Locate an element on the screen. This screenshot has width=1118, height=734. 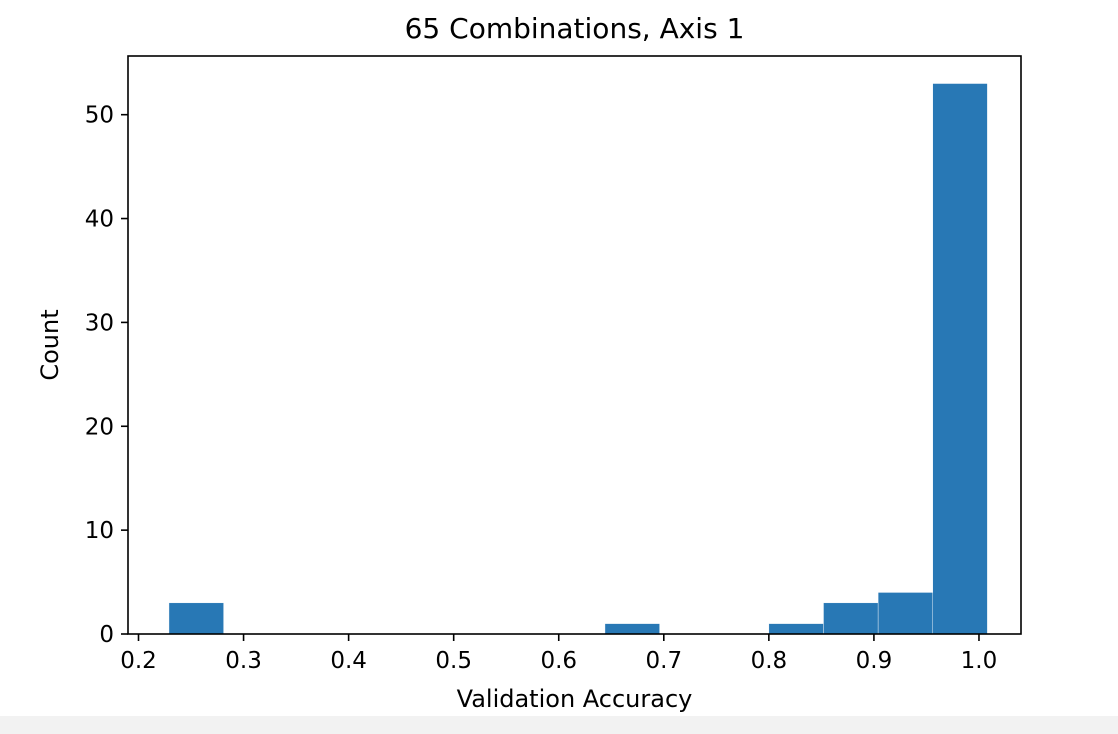
y-tick-label: 10 is located at coordinates (99, 531).